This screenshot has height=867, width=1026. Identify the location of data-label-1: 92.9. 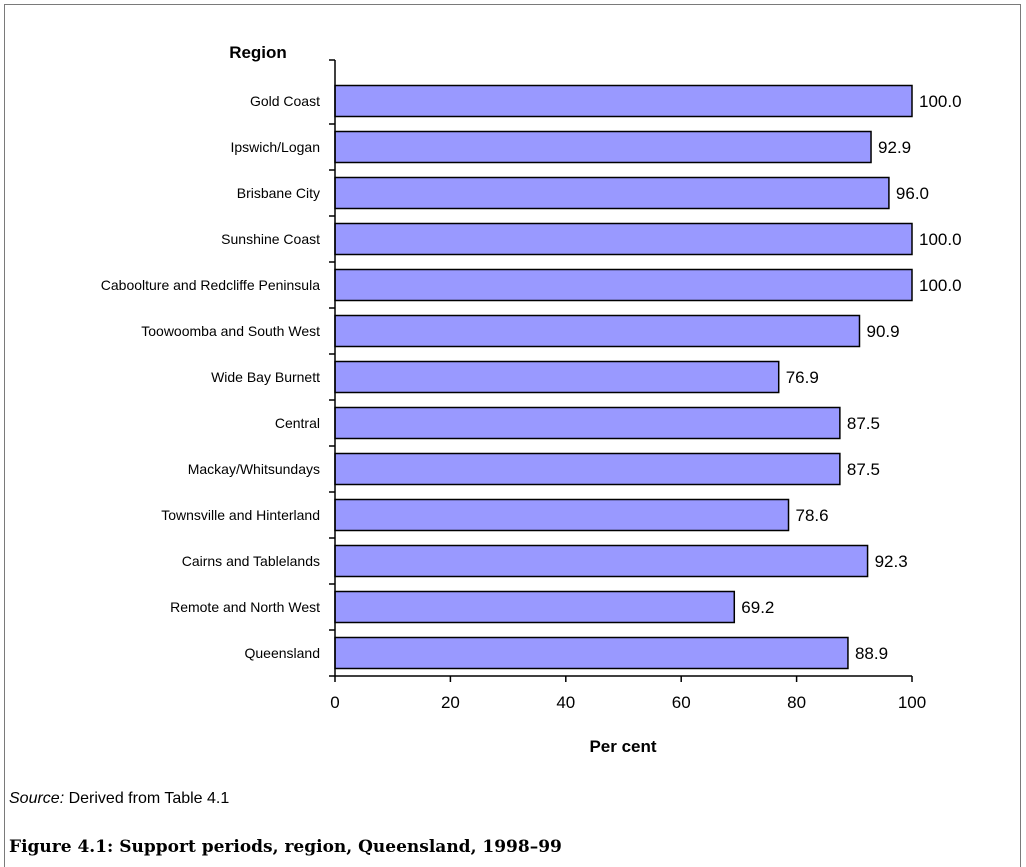
(894, 147).